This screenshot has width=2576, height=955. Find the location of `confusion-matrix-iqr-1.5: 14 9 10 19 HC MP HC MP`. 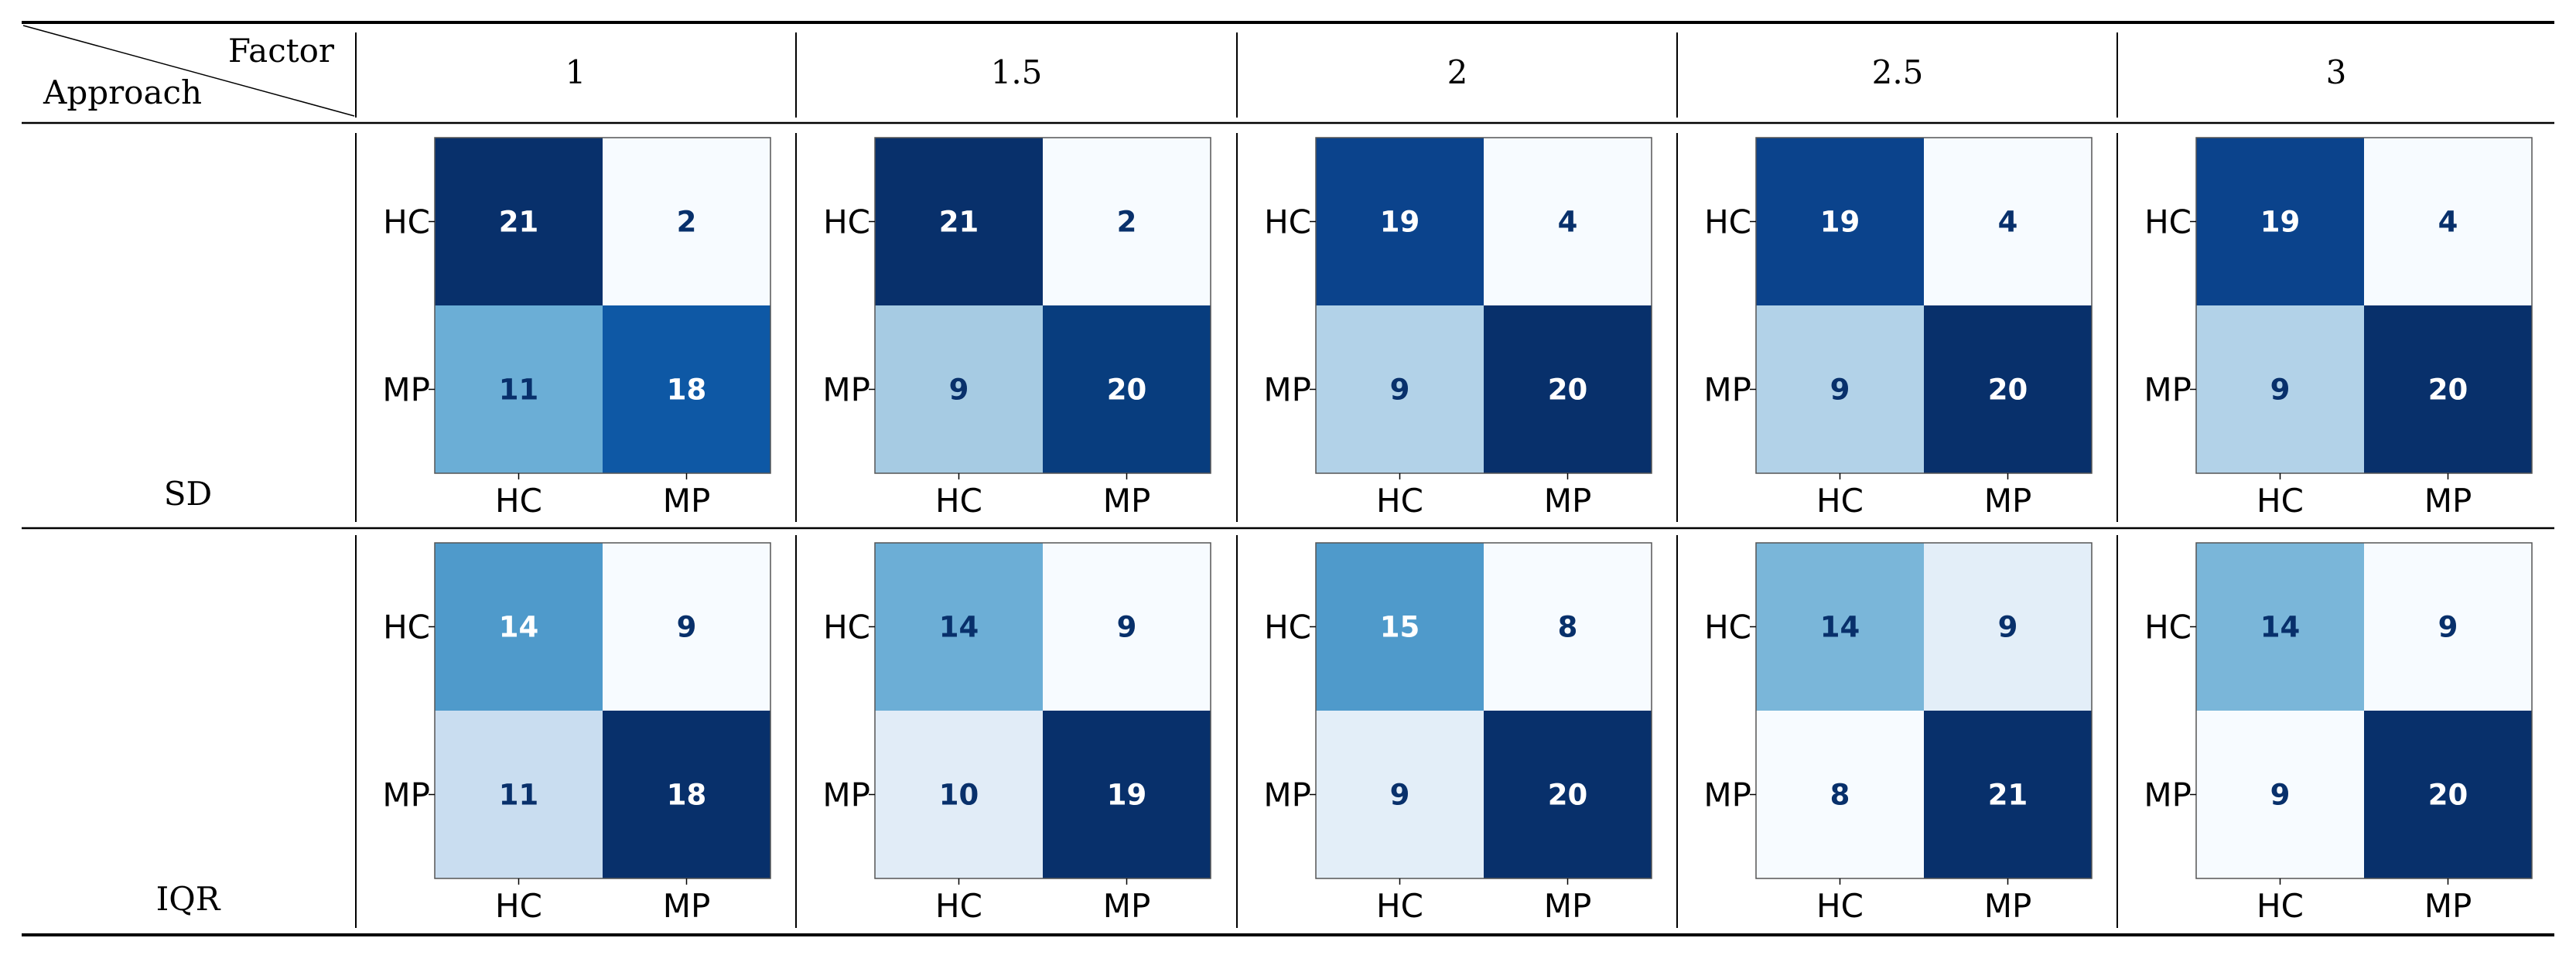

confusion-matrix-iqr-1.5: 14 9 10 19 HC MP HC MP is located at coordinates (1016, 733).